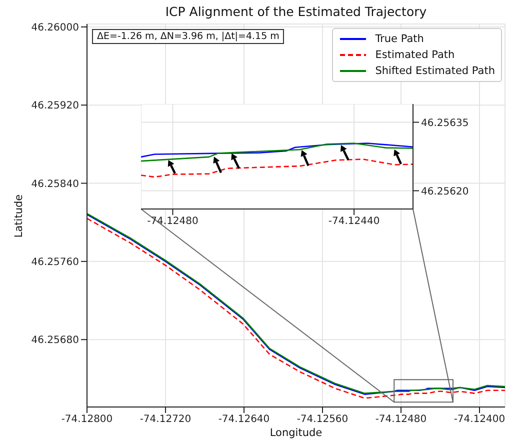 This screenshot has width=510, height=439. I want to click on annotation: ΔE=-1.26 m, ΔN=3.96 m, |Δt|=4.15 m, so click(188, 36).